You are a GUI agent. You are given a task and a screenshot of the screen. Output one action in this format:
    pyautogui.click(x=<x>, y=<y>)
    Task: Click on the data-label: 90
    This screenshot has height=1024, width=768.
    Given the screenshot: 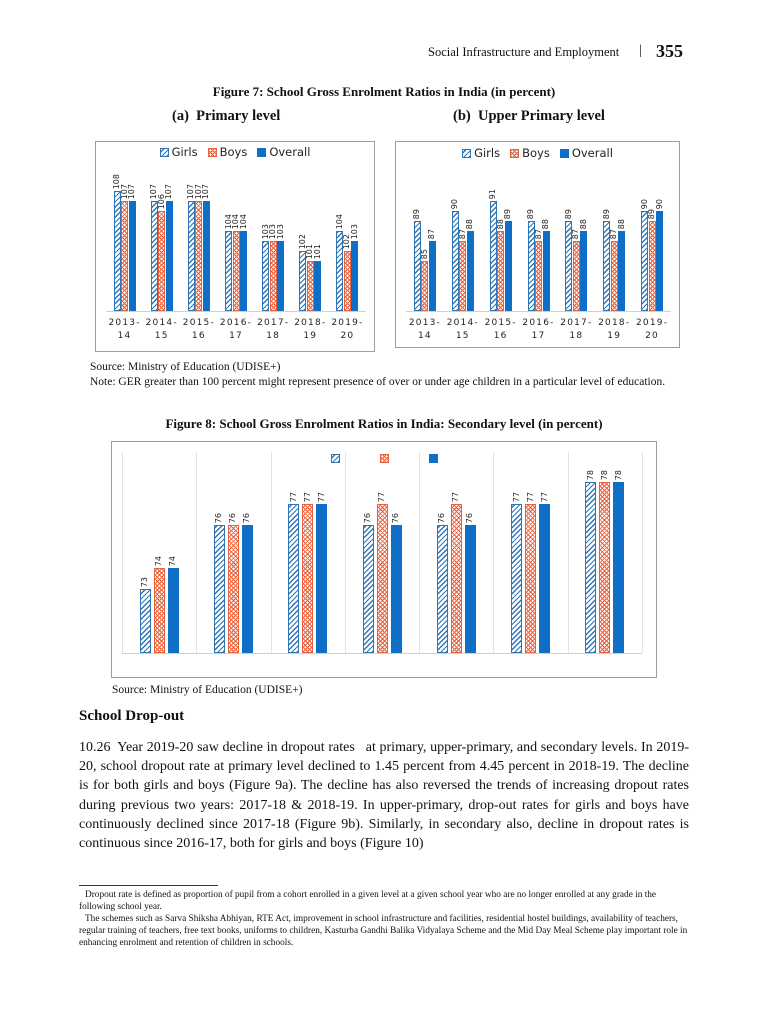 What is the action you would take?
    pyautogui.click(x=455, y=204)
    